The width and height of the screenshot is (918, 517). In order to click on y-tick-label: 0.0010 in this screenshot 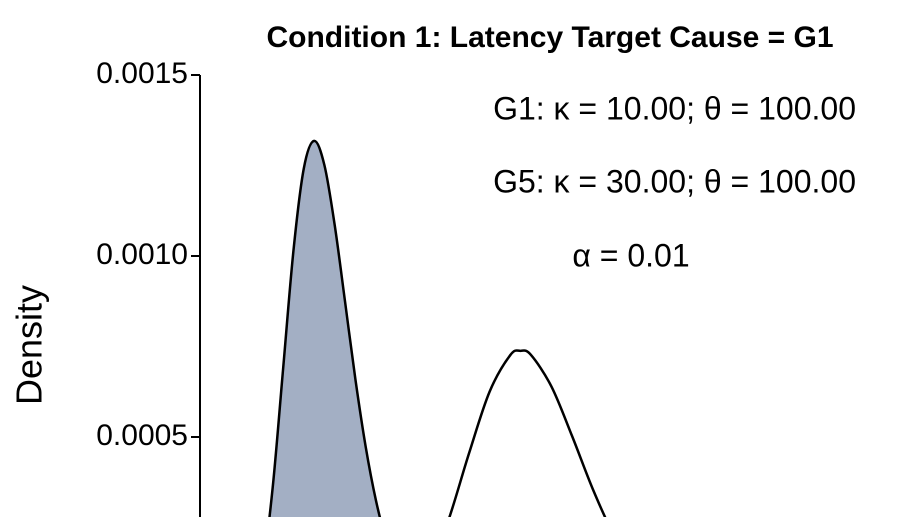, I will do `click(142, 254)`.